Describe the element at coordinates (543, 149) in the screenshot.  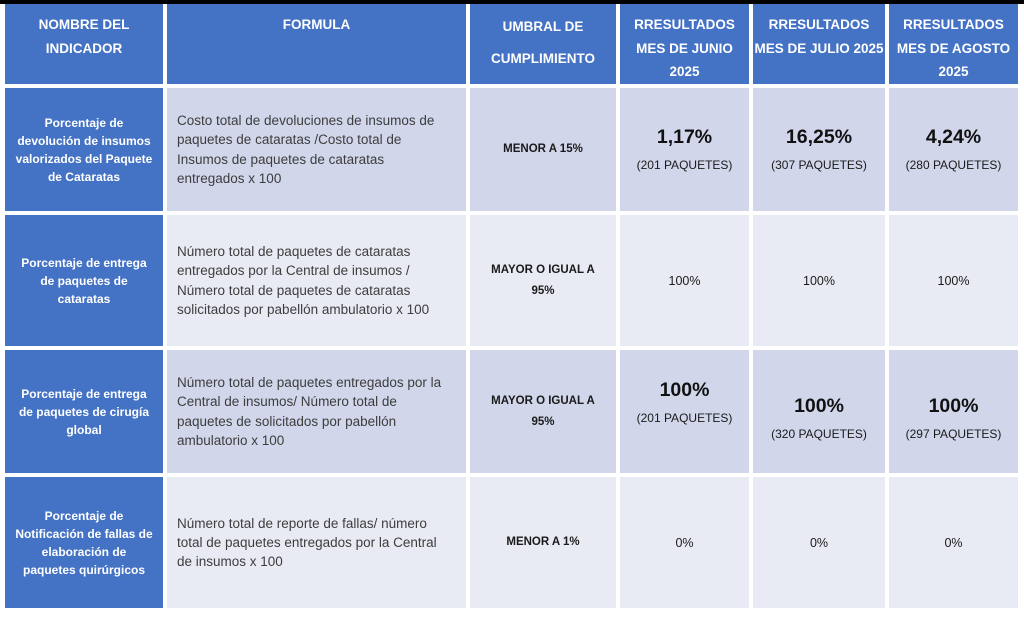
I see `threshold-cell: MENOR A 15%` at that location.